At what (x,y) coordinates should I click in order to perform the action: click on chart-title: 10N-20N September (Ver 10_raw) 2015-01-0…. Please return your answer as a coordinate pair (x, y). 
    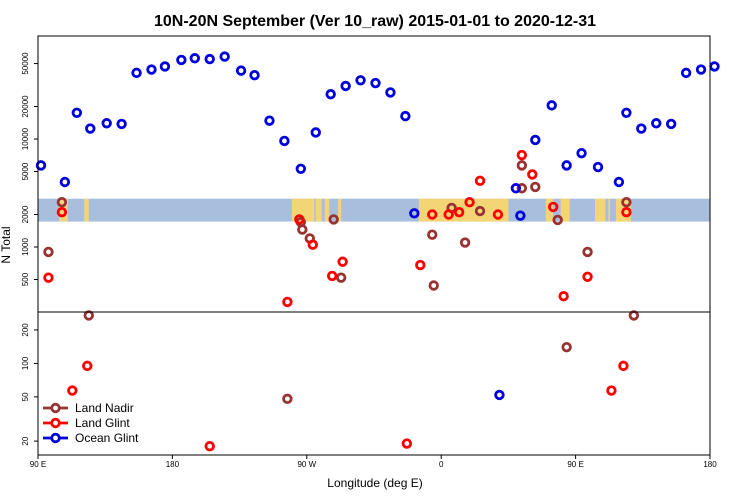
    Looking at the image, I should click on (375, 21).